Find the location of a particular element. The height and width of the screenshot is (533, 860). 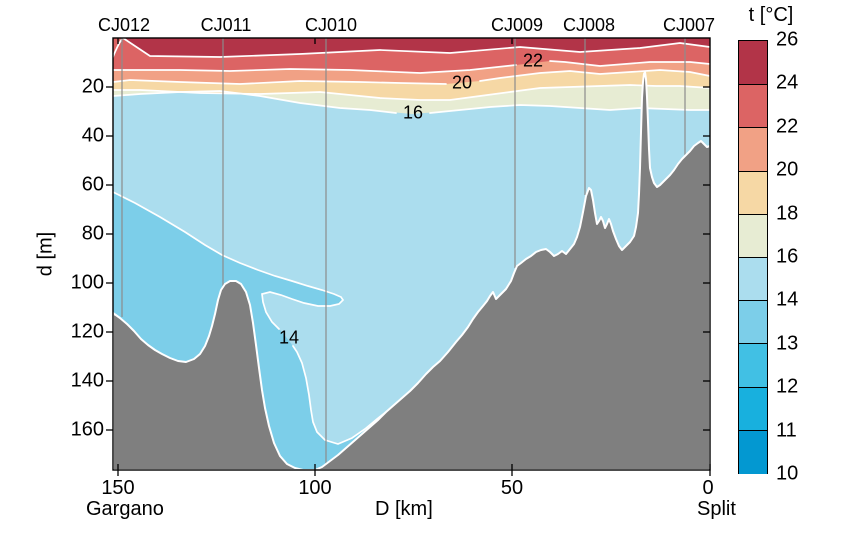

left-end-label: Gargano is located at coordinates (125, 509).